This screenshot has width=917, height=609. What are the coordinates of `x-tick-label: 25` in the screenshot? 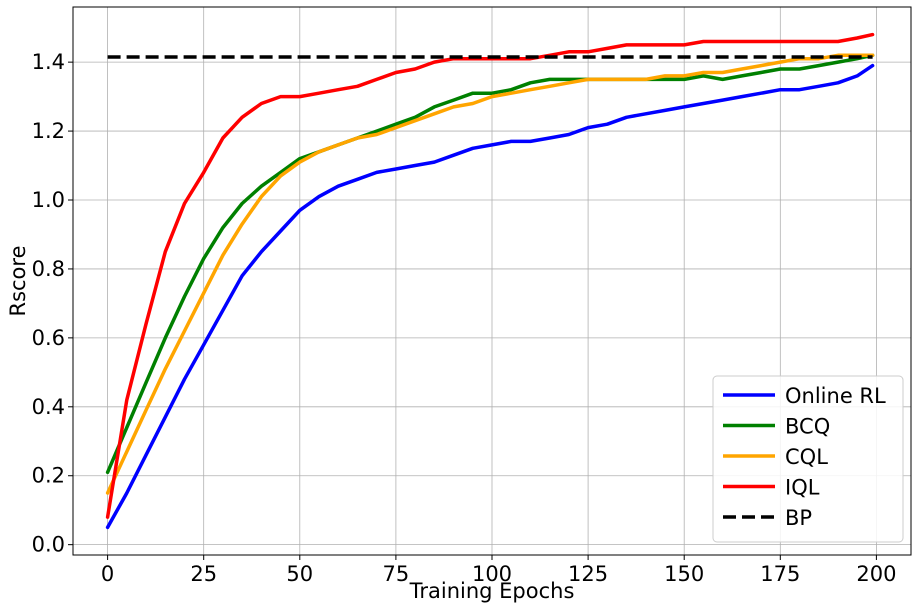 It's located at (203, 574).